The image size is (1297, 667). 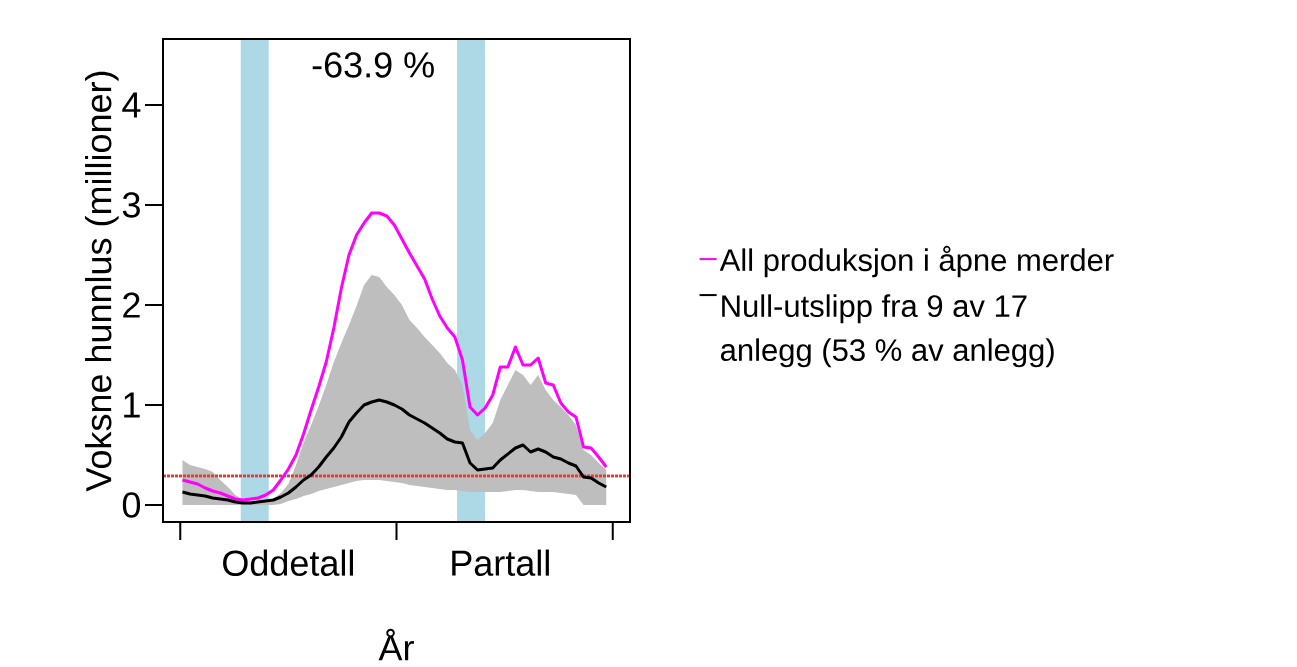 I want to click on x-tick-label: Oddetall, so click(x=288, y=562).